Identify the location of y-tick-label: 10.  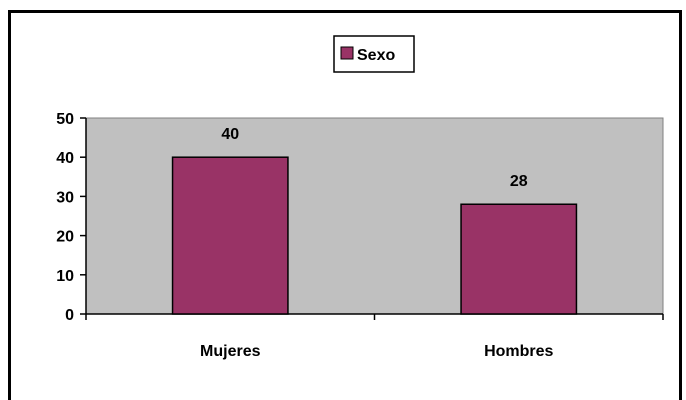
(65, 276).